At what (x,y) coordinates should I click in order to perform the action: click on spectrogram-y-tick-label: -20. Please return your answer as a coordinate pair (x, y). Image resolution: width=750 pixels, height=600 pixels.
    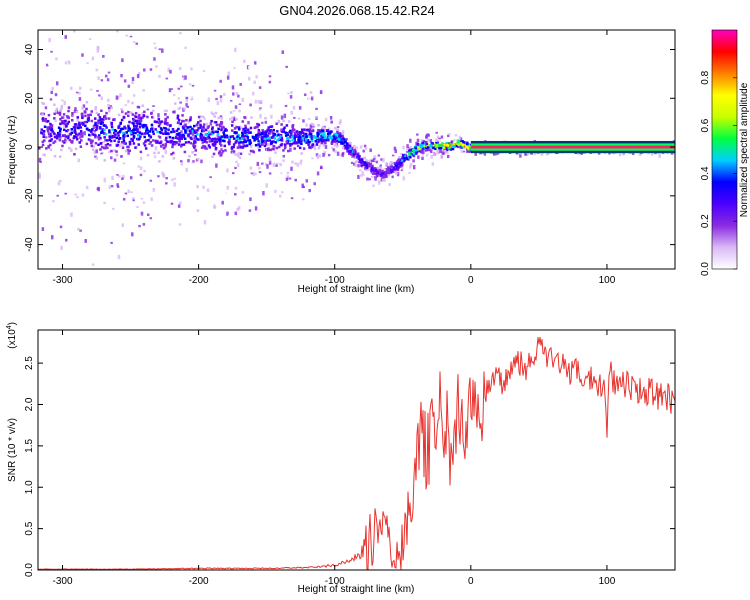
    Looking at the image, I should click on (29, 195).